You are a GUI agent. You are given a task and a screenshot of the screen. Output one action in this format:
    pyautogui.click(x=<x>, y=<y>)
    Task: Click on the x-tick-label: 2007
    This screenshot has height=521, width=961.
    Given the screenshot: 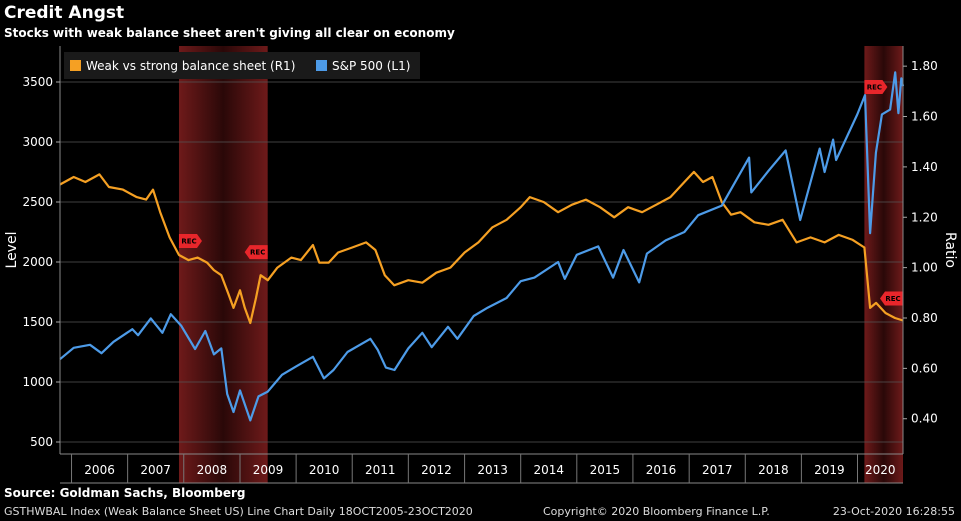 What is the action you would take?
    pyautogui.click(x=155, y=470)
    